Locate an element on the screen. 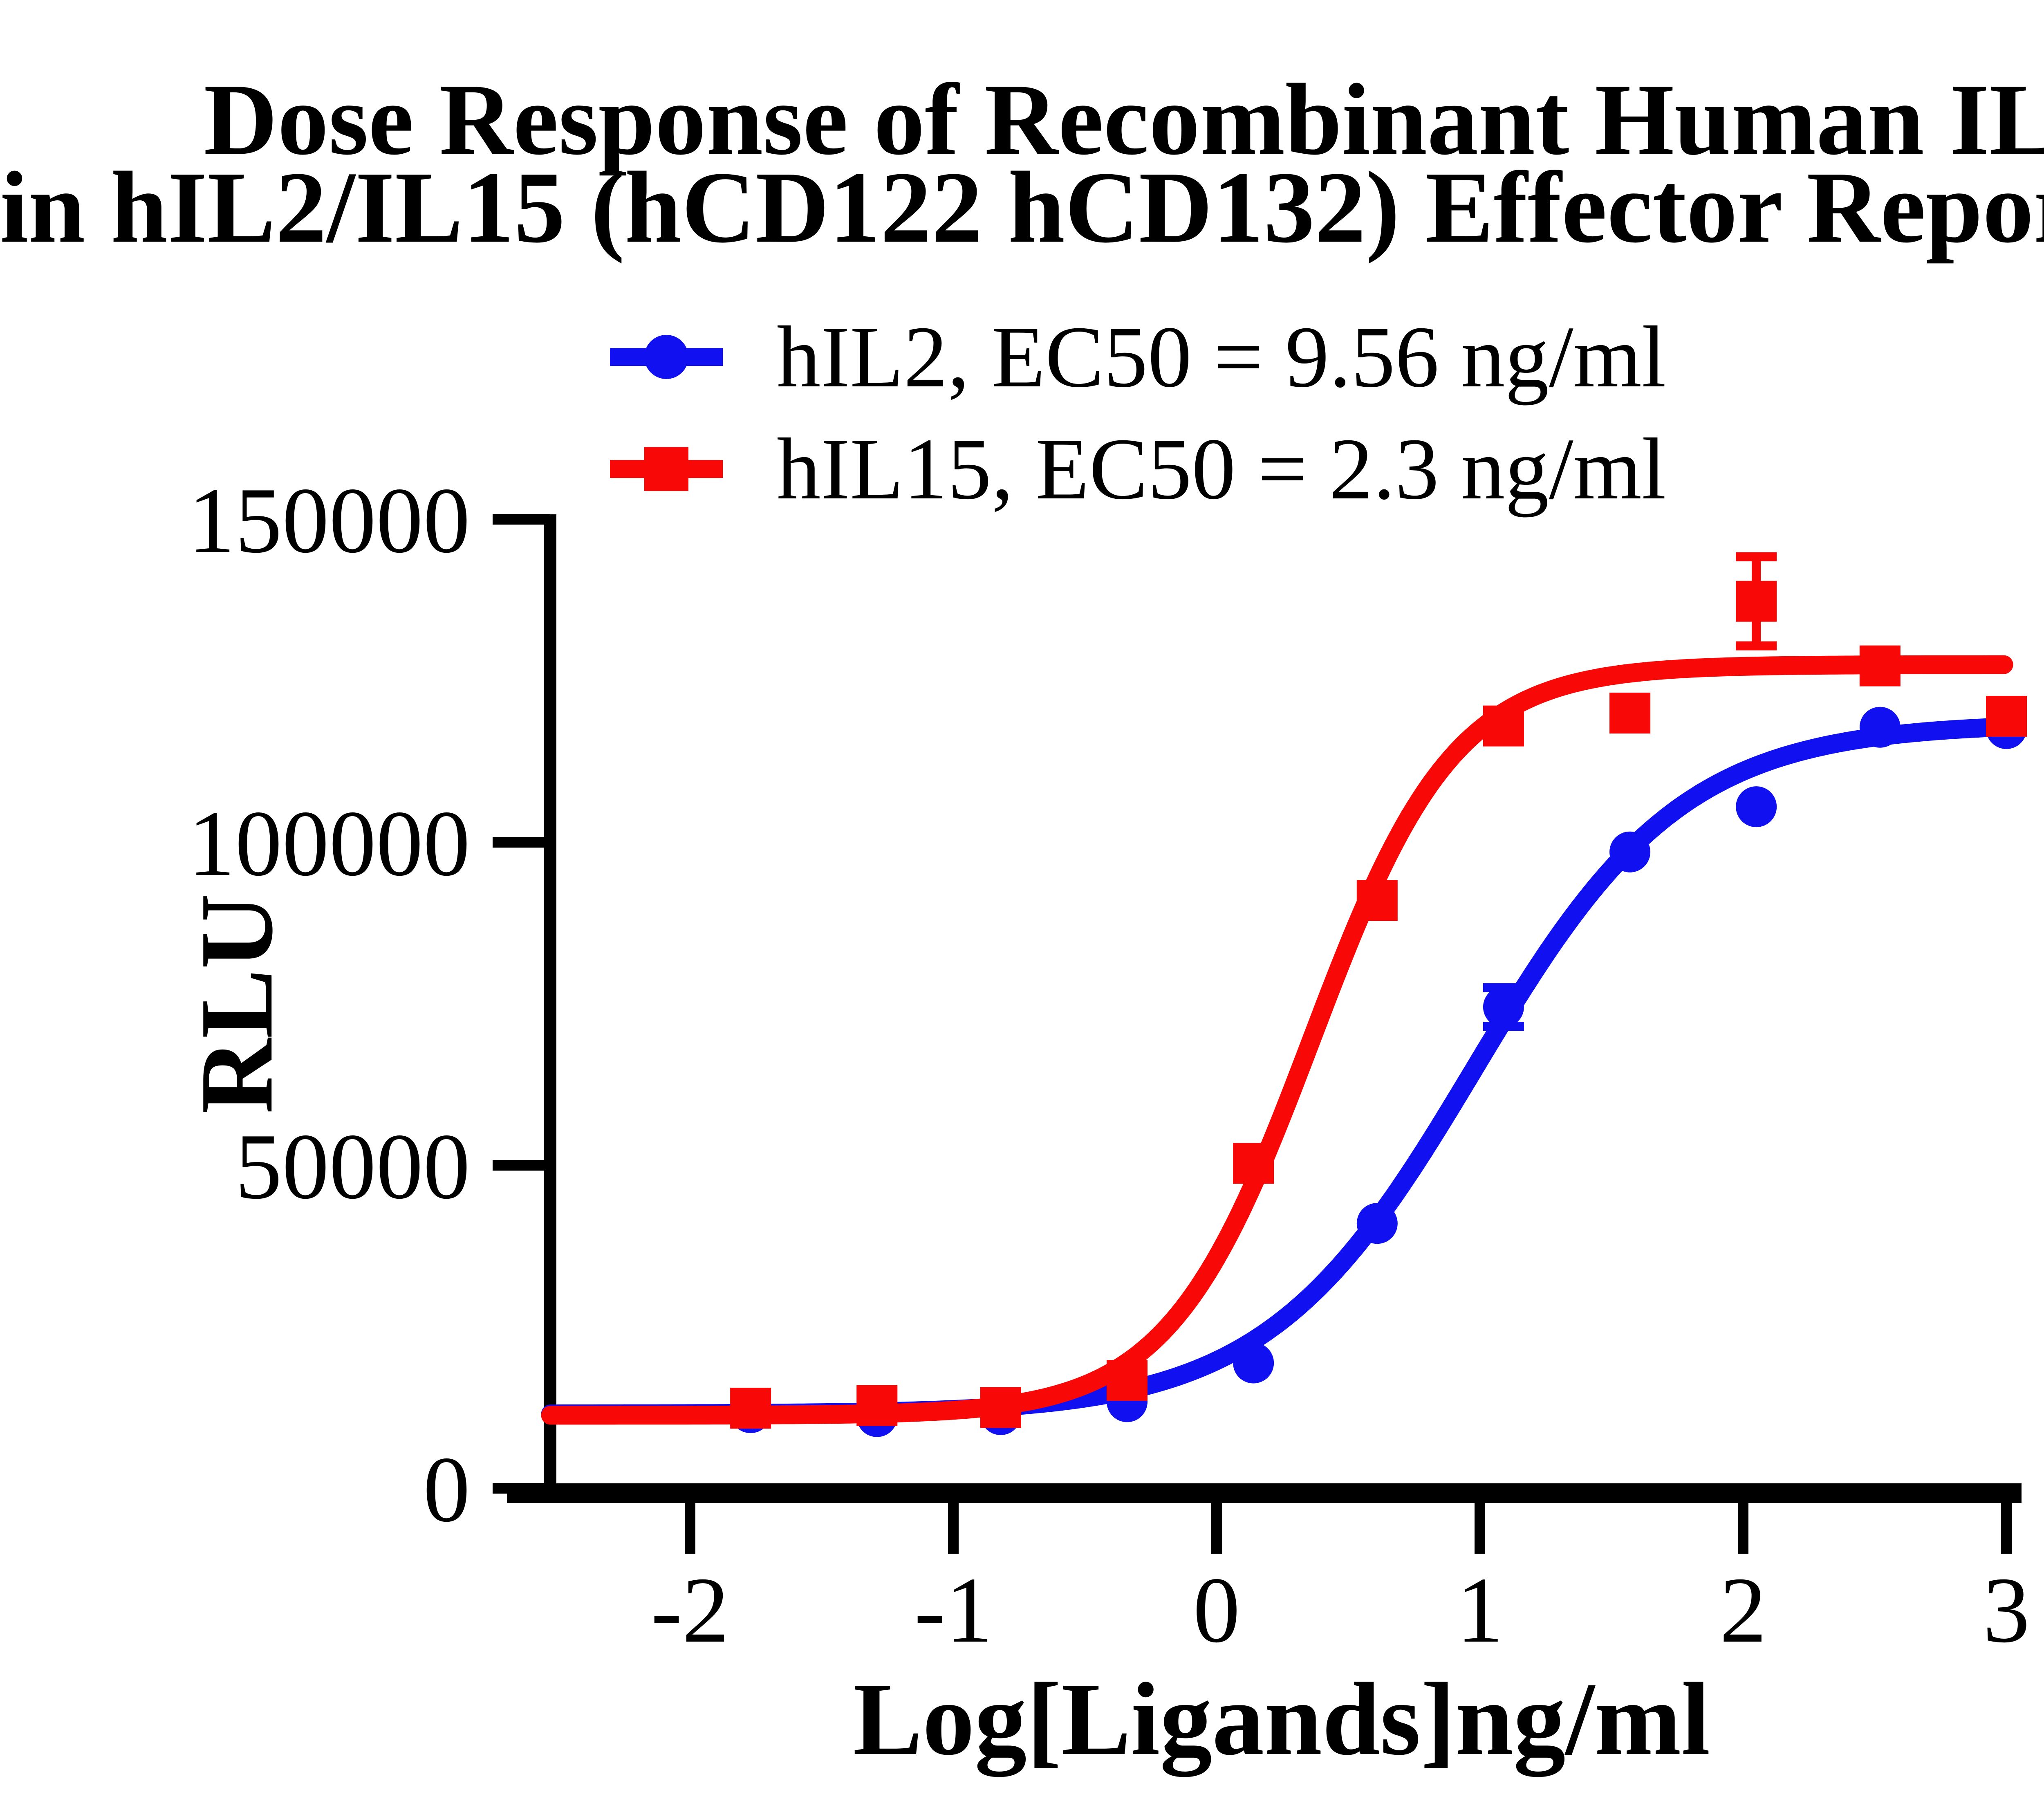 The height and width of the screenshot is (1808, 2044). legend-item-hIL15: hIL15, EC50 = 2.3 ng/ml is located at coordinates (1135, 469).